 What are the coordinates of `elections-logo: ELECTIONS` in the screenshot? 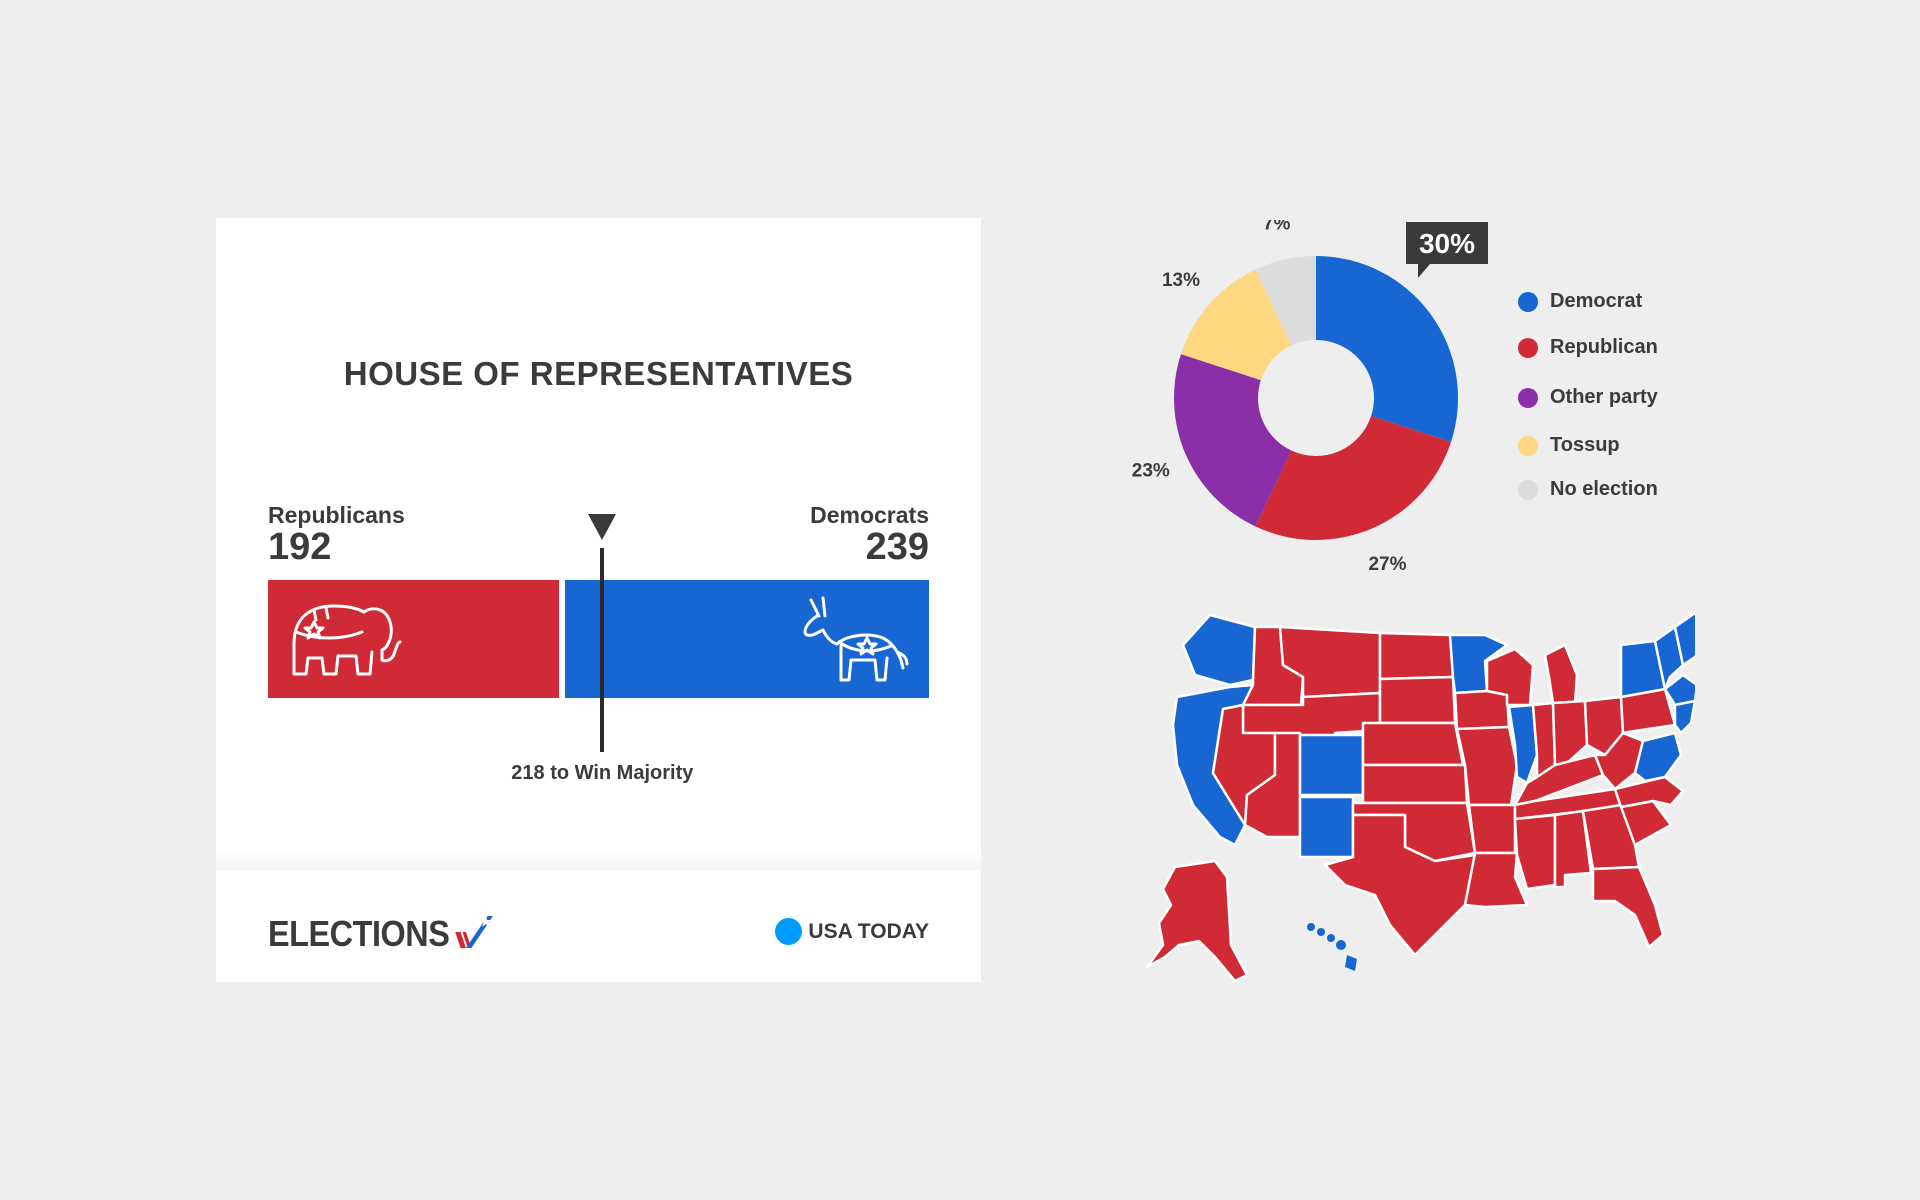 It's located at (380, 933).